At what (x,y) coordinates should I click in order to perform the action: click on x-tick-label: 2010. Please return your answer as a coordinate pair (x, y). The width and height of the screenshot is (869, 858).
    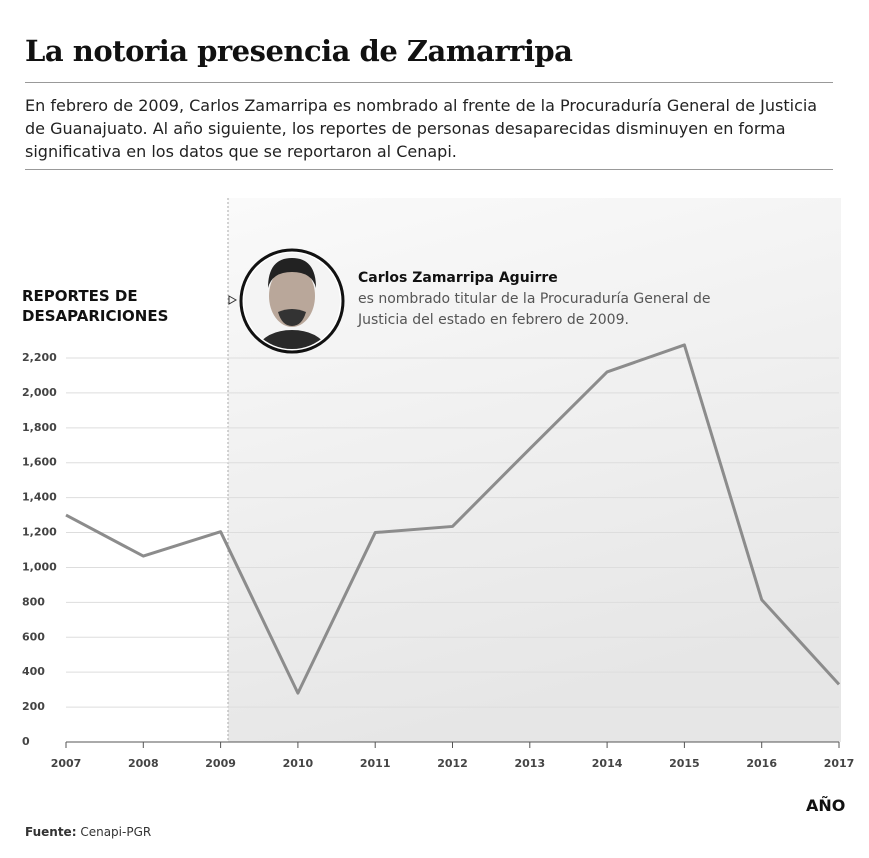
    Looking at the image, I should click on (298, 763).